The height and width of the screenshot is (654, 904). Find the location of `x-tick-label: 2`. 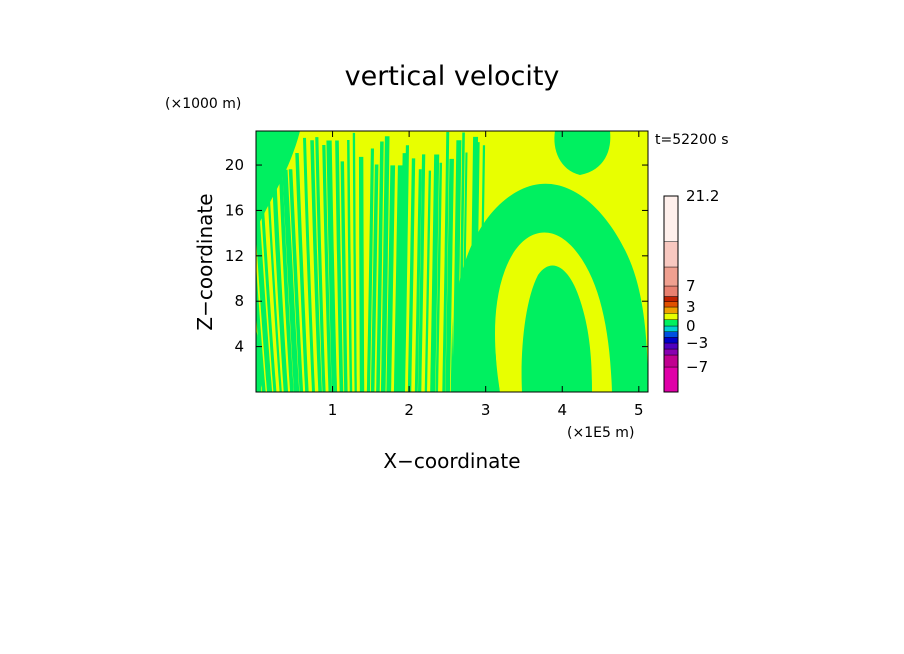

x-tick-label: 2 is located at coordinates (409, 410).